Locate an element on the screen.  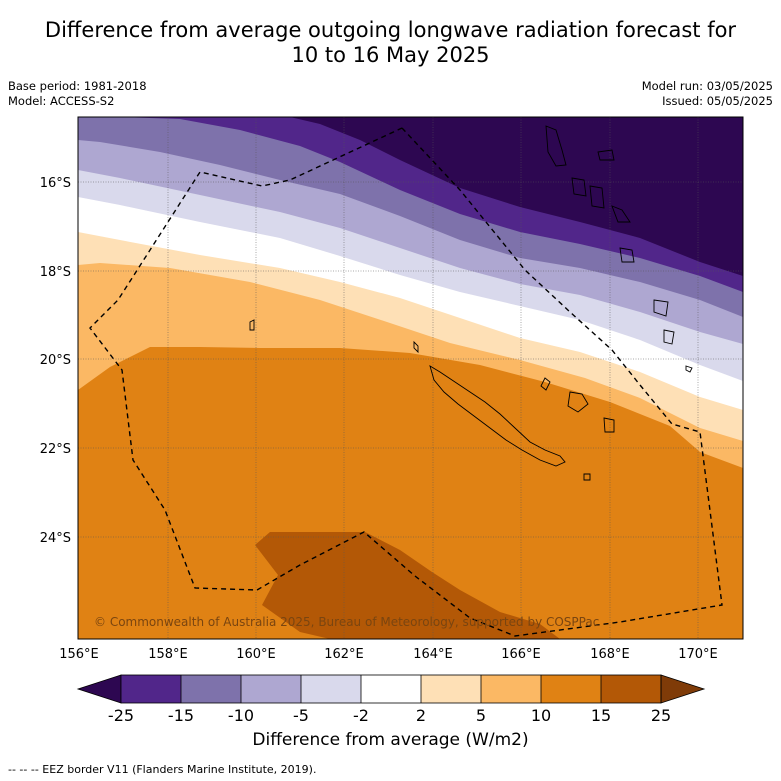
model-text: Model: ACCESS-S2 is located at coordinates (61, 101).